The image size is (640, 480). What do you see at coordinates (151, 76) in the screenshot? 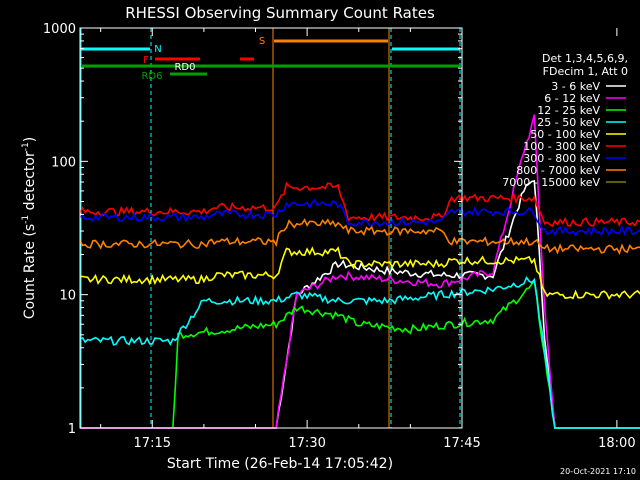
I see `flag-label: RD6` at bounding box center [151, 76].